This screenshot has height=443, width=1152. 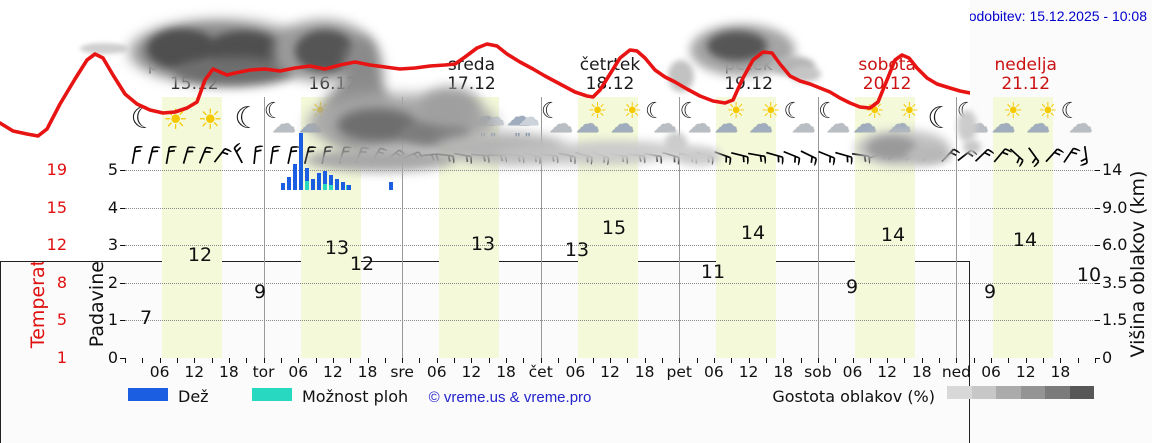 I want to click on temperature-value-label: 10, so click(x=1089, y=275).